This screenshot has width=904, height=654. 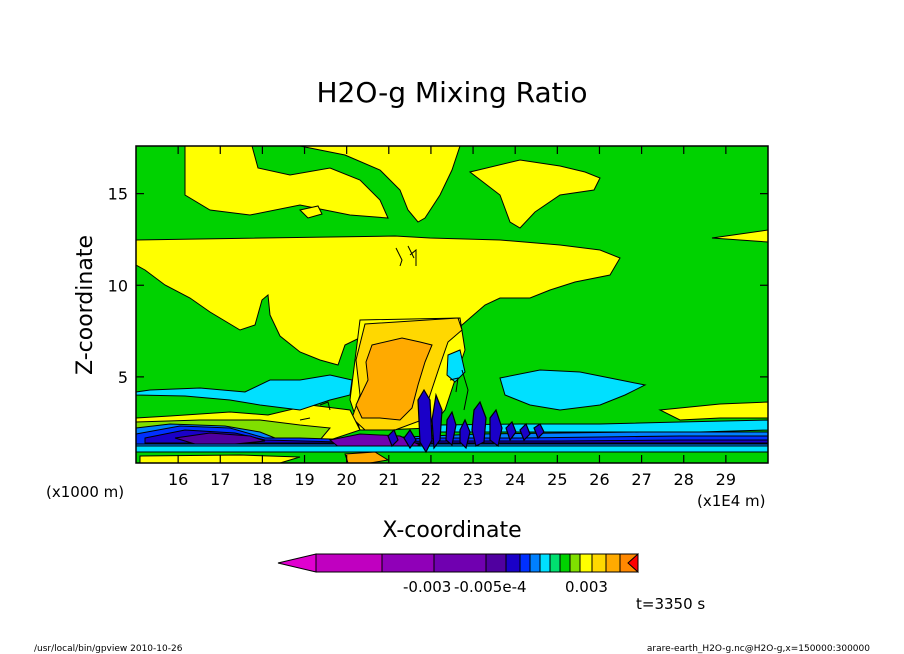 I want to click on x-unit-note: (x1E4 m), so click(x=731, y=501).